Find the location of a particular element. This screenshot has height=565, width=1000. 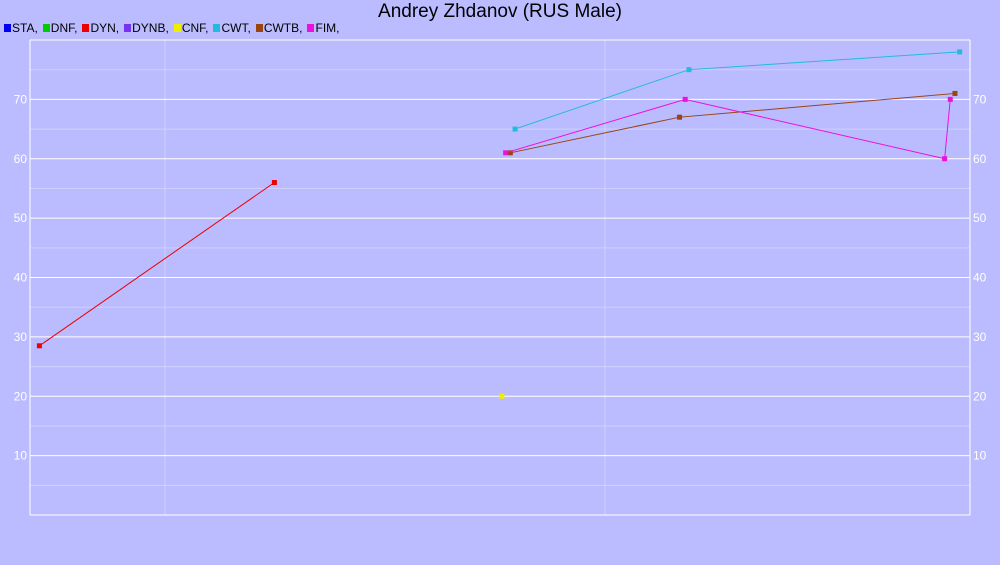

y-tick-label-left: 50 is located at coordinates (21, 218).